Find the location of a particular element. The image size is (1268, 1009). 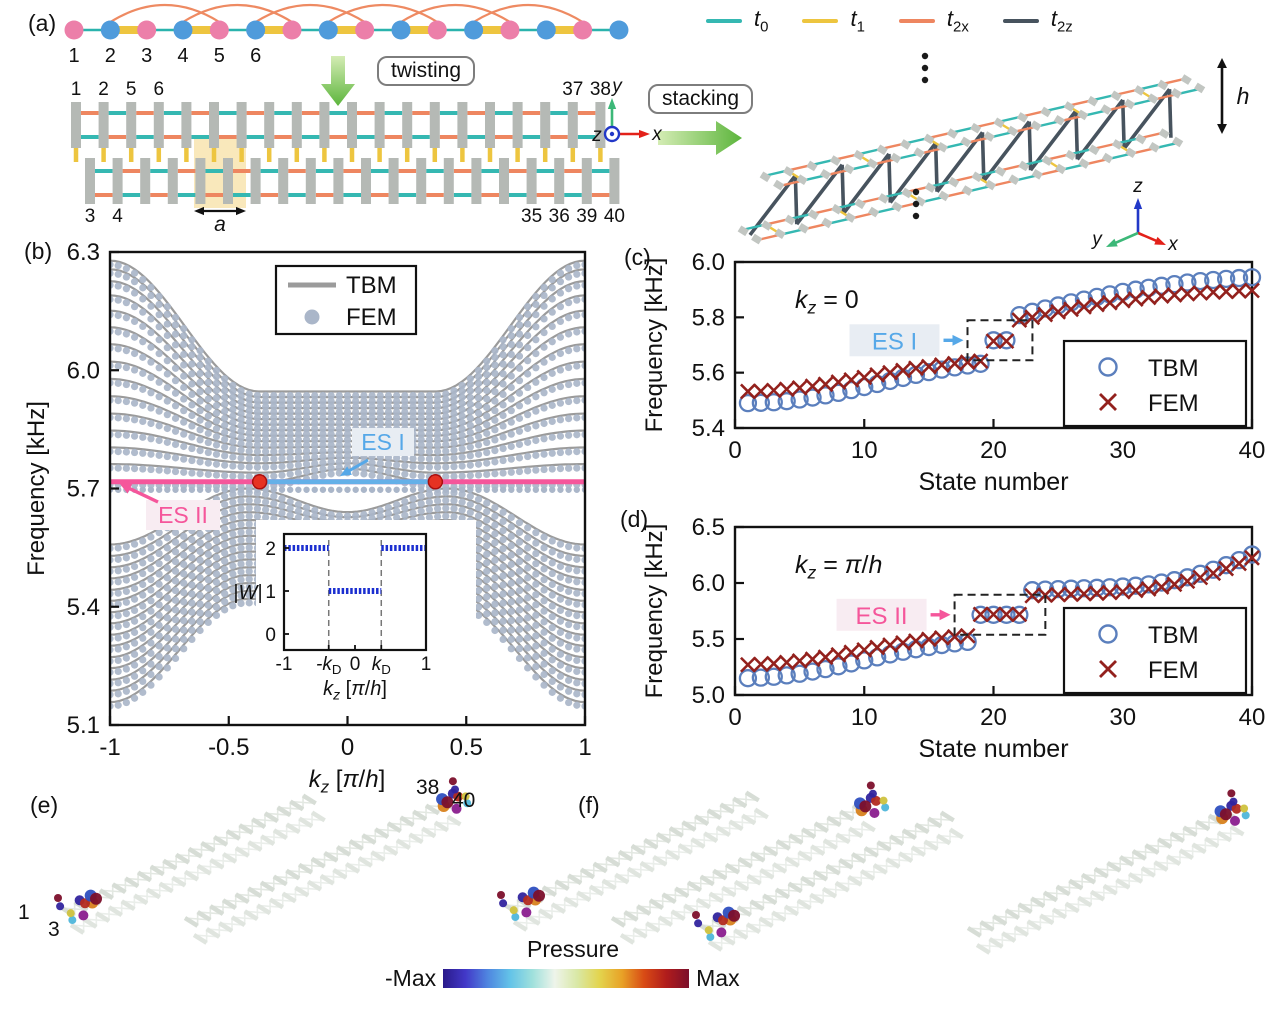

stacked-lattice-3d: h is located at coordinates (993, 148).